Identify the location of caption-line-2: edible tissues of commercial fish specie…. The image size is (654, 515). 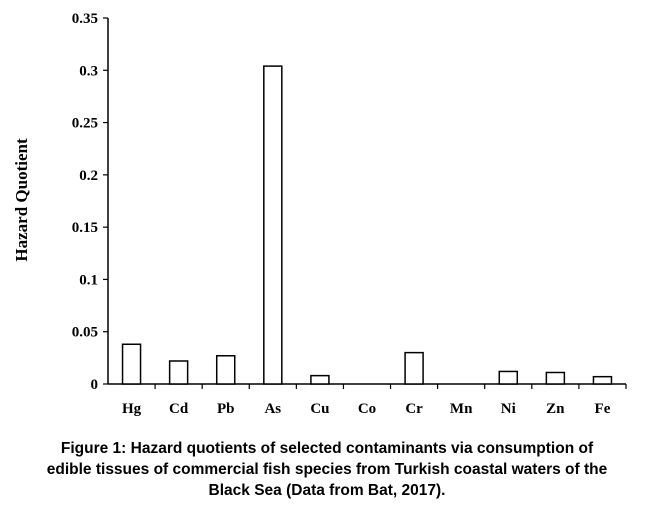
(327, 469).